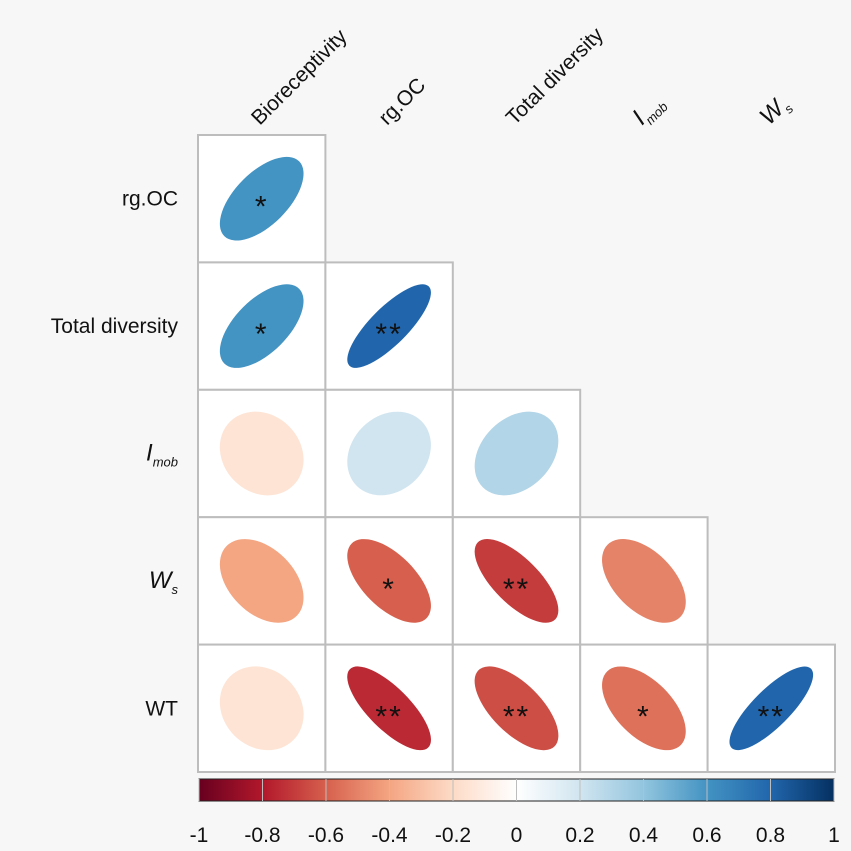 This screenshot has width=851, height=851. What do you see at coordinates (649, 111) in the screenshot?
I see `column-label-3: Imob` at bounding box center [649, 111].